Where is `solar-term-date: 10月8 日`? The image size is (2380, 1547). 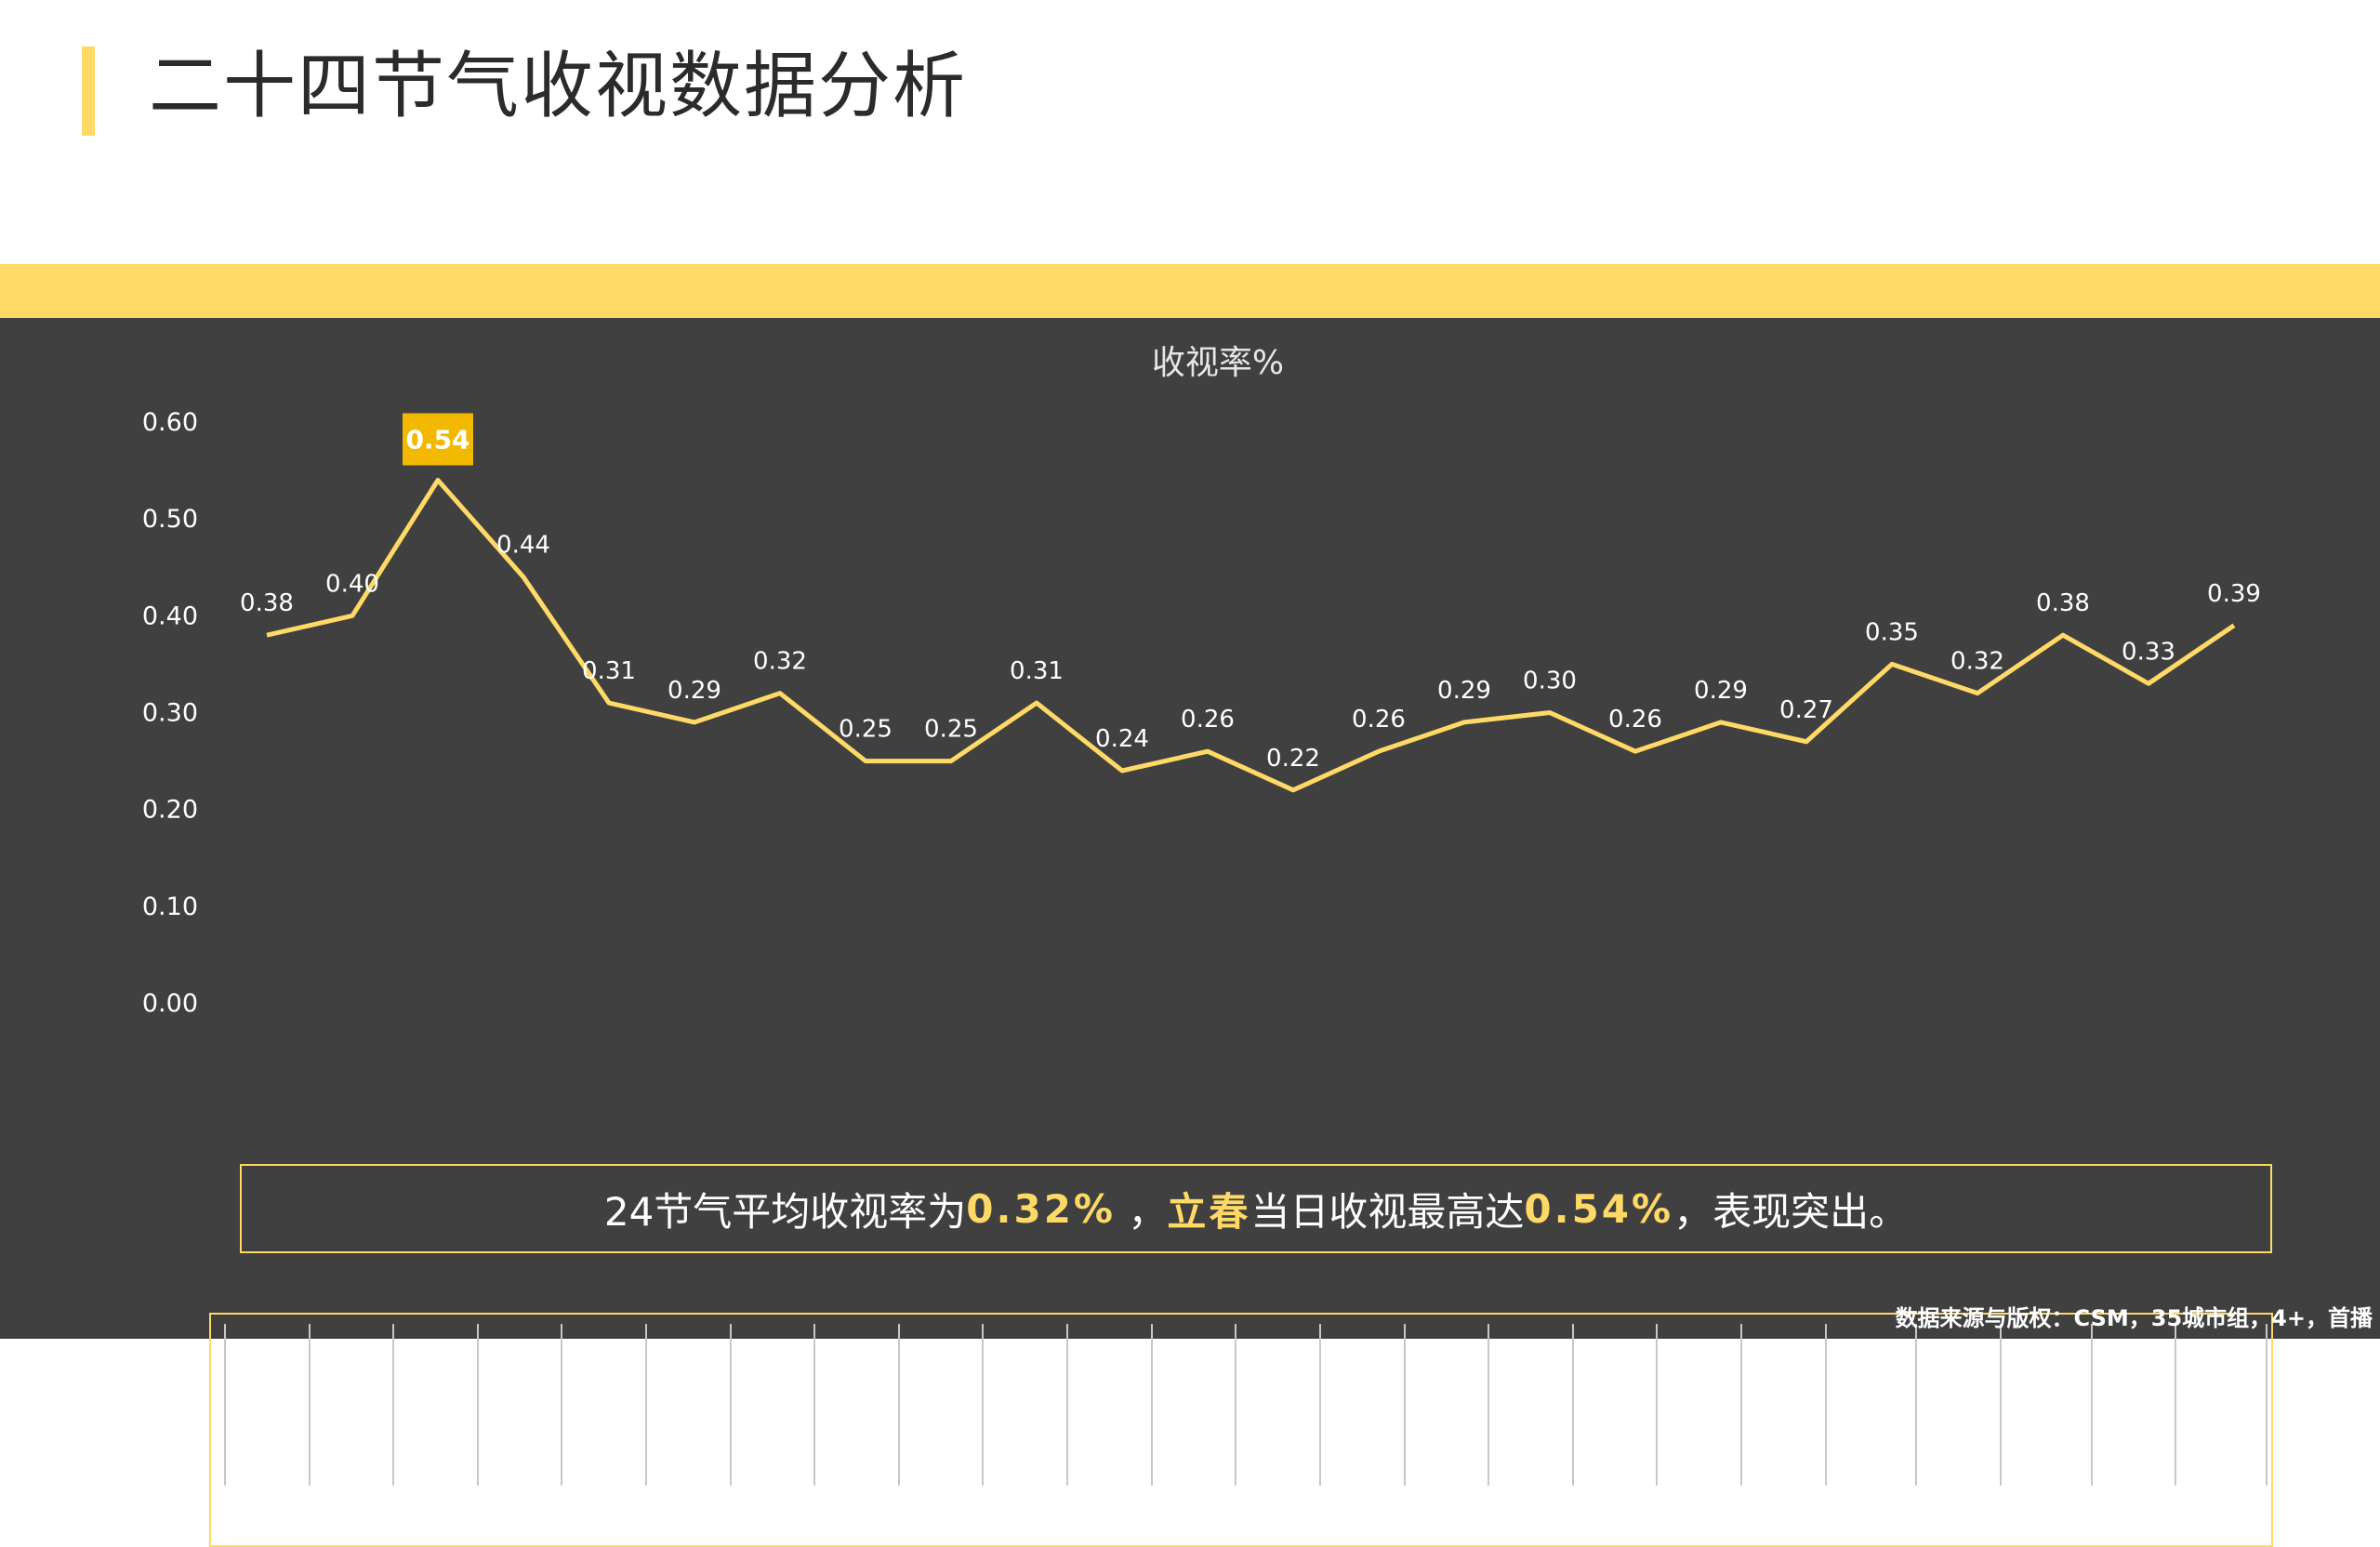 solar-term-date: 10月8 日 is located at coordinates (1783, 1431).